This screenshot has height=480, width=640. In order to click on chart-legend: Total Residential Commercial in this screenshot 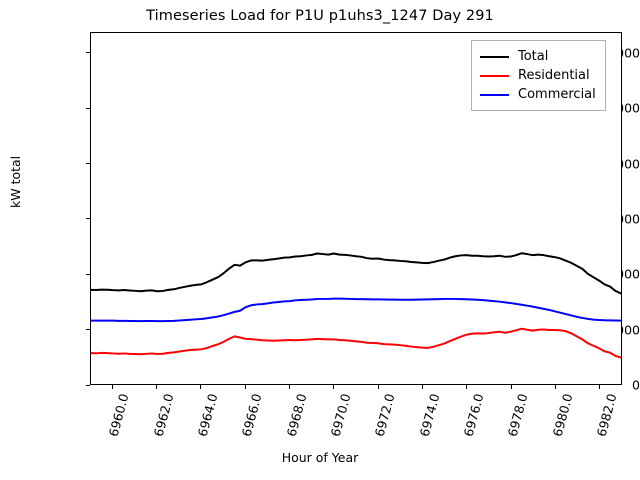, I will do `click(538, 75)`.